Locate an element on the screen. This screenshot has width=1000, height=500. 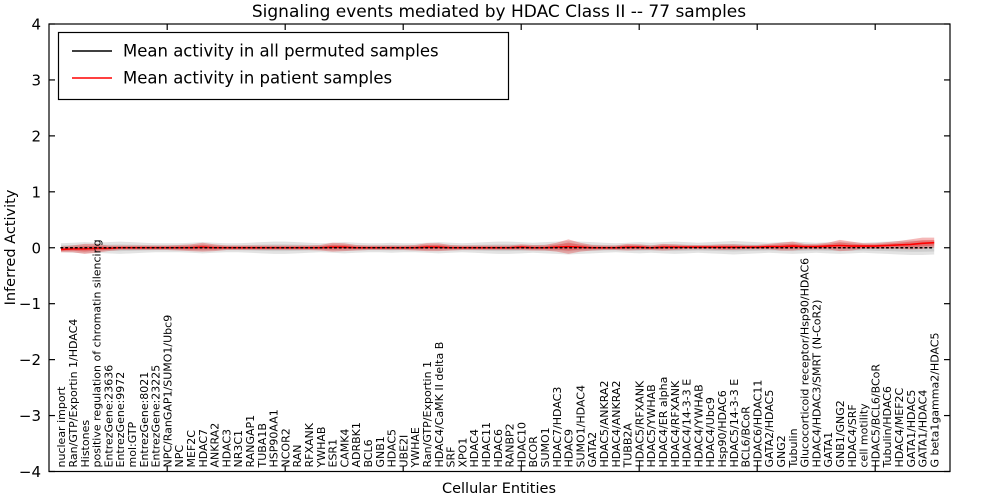
x-category-label: G beta1gamma2/HDAC5 is located at coordinates (934, 400).